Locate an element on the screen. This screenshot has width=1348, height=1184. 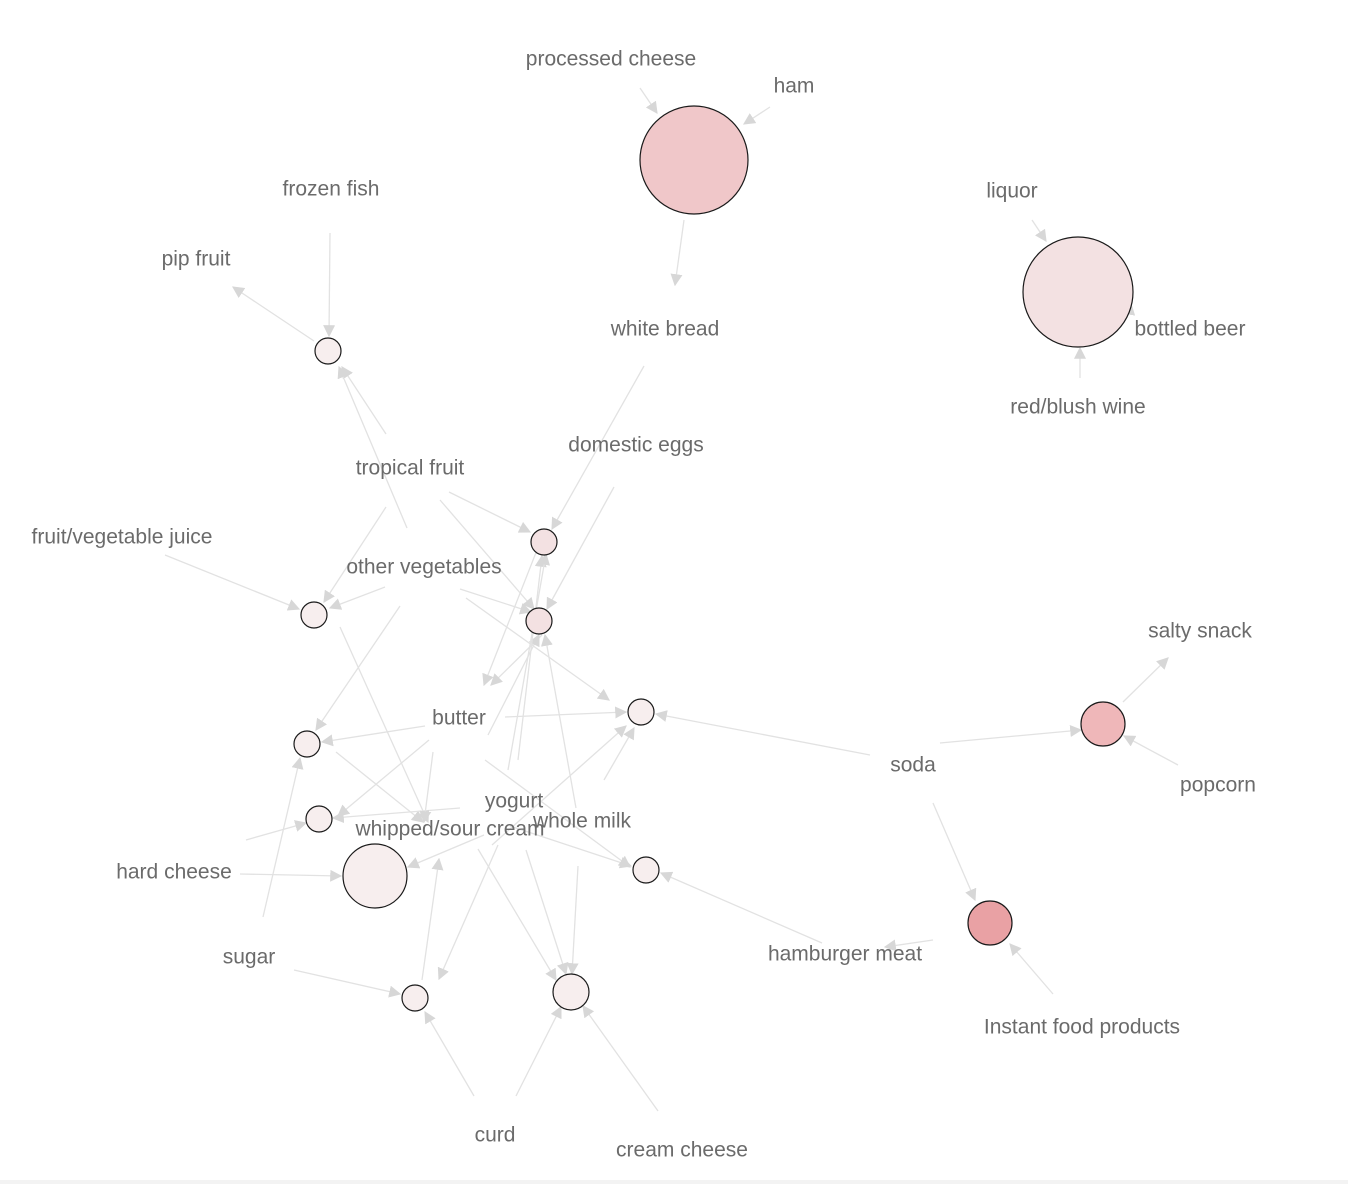
item-label-popcorn: popcorn is located at coordinates (1218, 785).